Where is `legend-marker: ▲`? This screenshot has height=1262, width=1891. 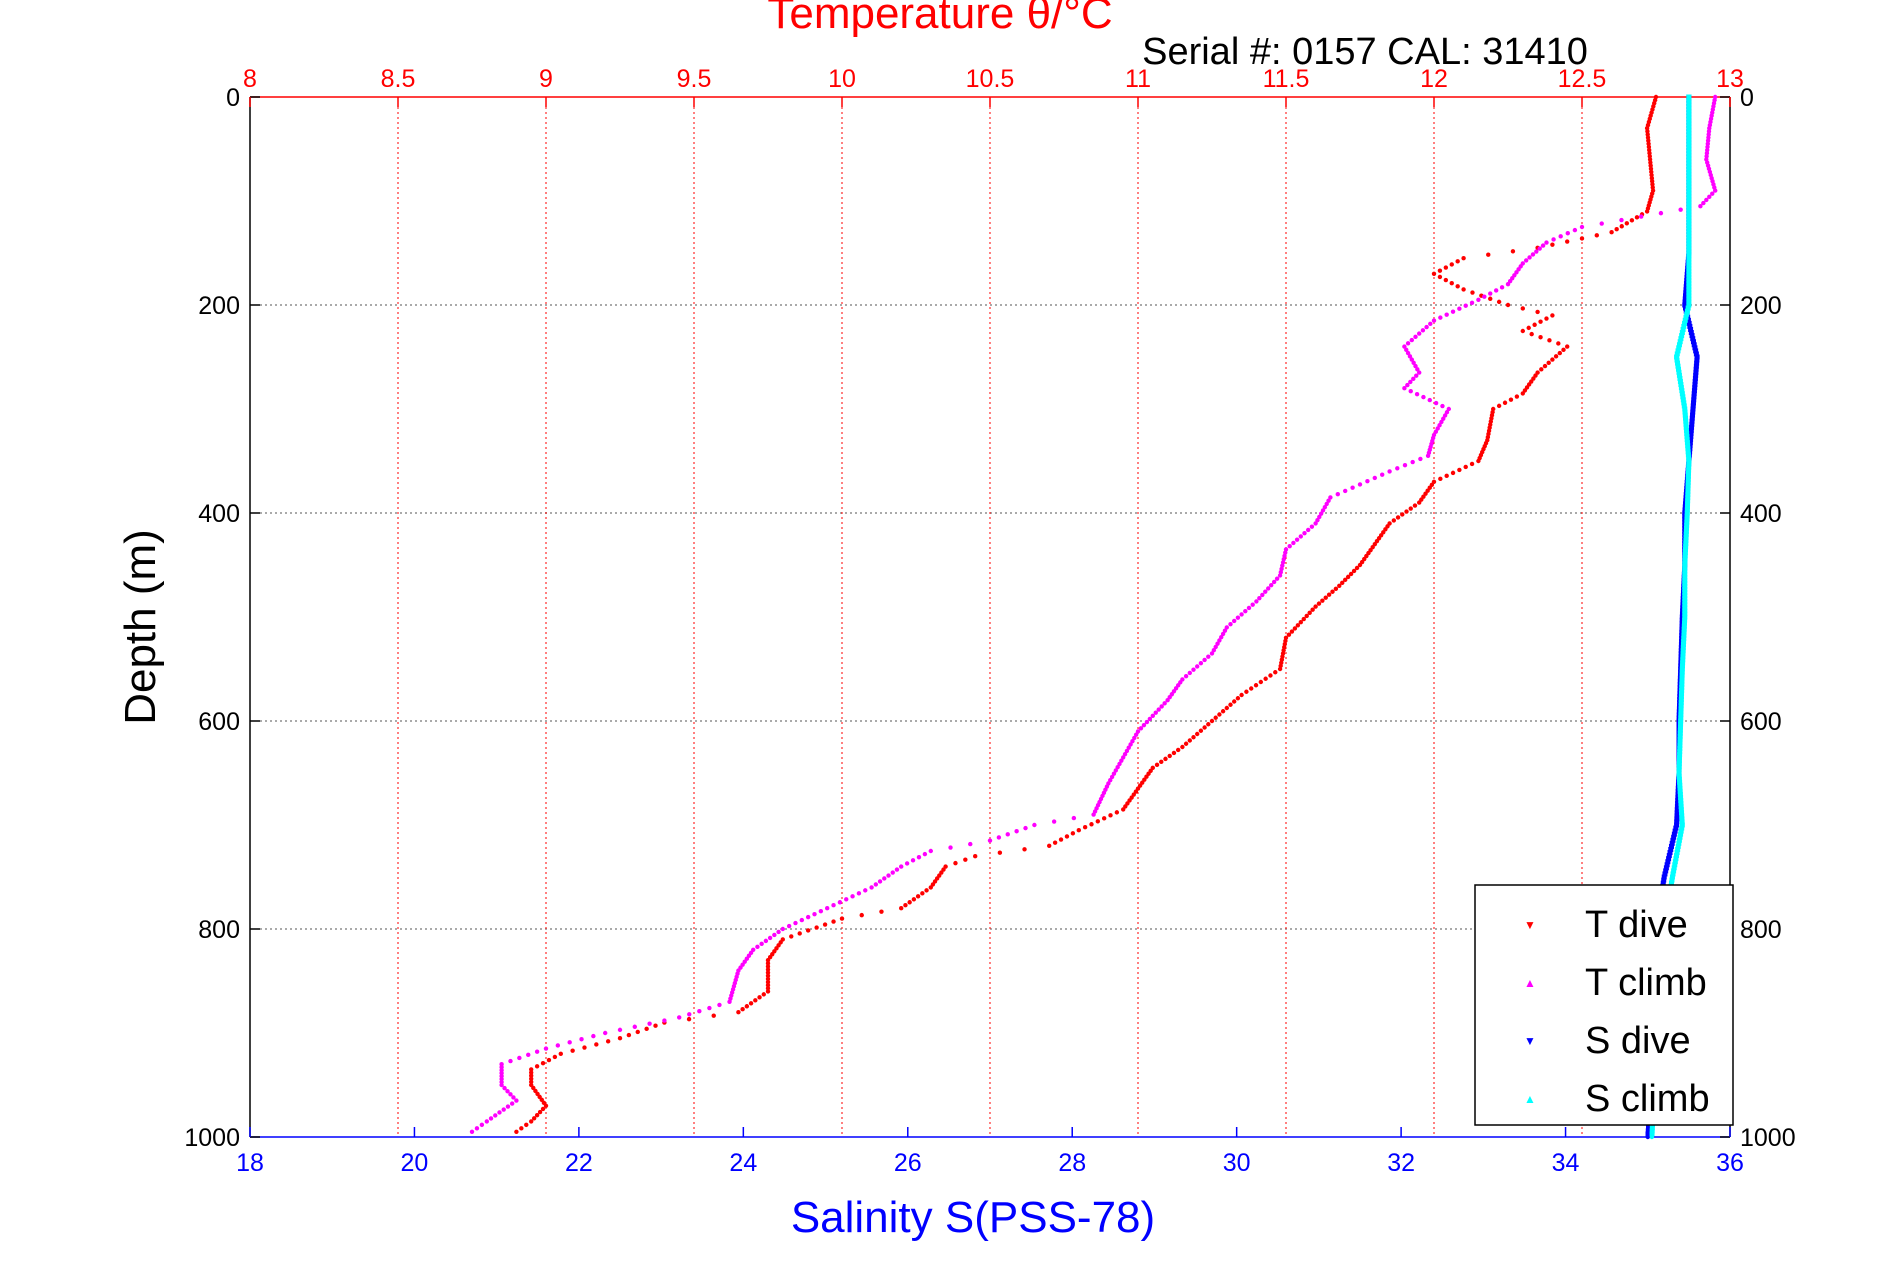 legend-marker: ▲ is located at coordinates (1530, 983).